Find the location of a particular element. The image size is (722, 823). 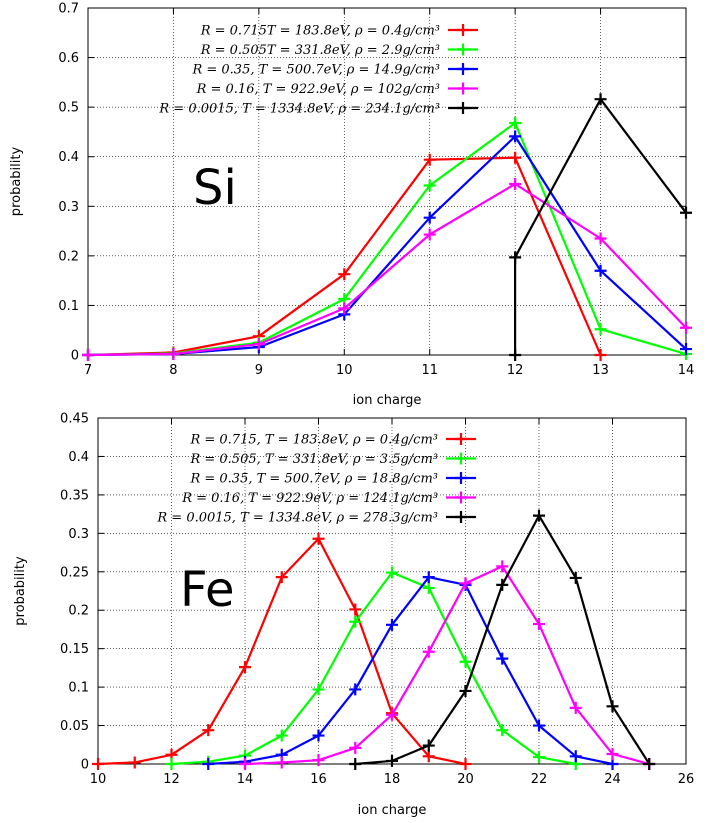

x-tick-label: 20 is located at coordinates (465, 779).